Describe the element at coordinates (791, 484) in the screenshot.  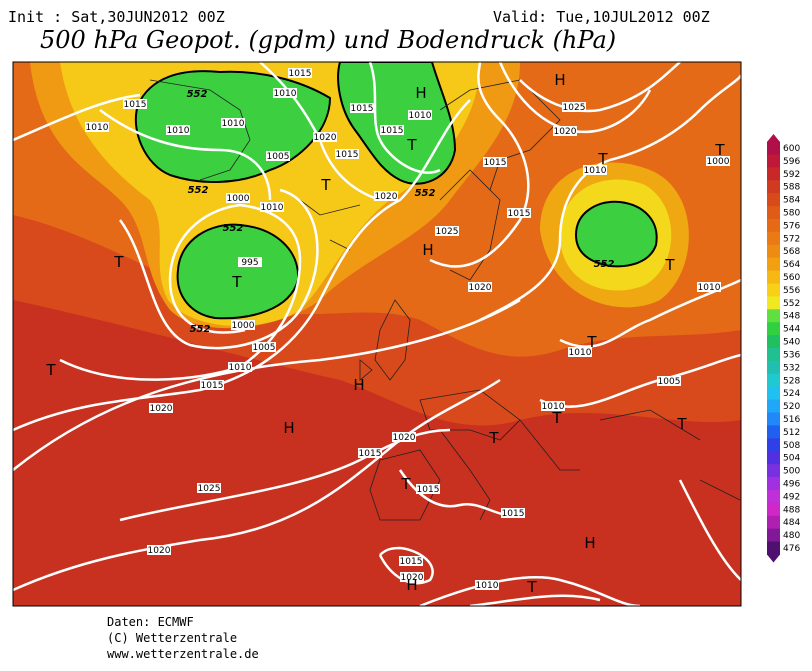
I see `colorbar-label: 496` at that location.